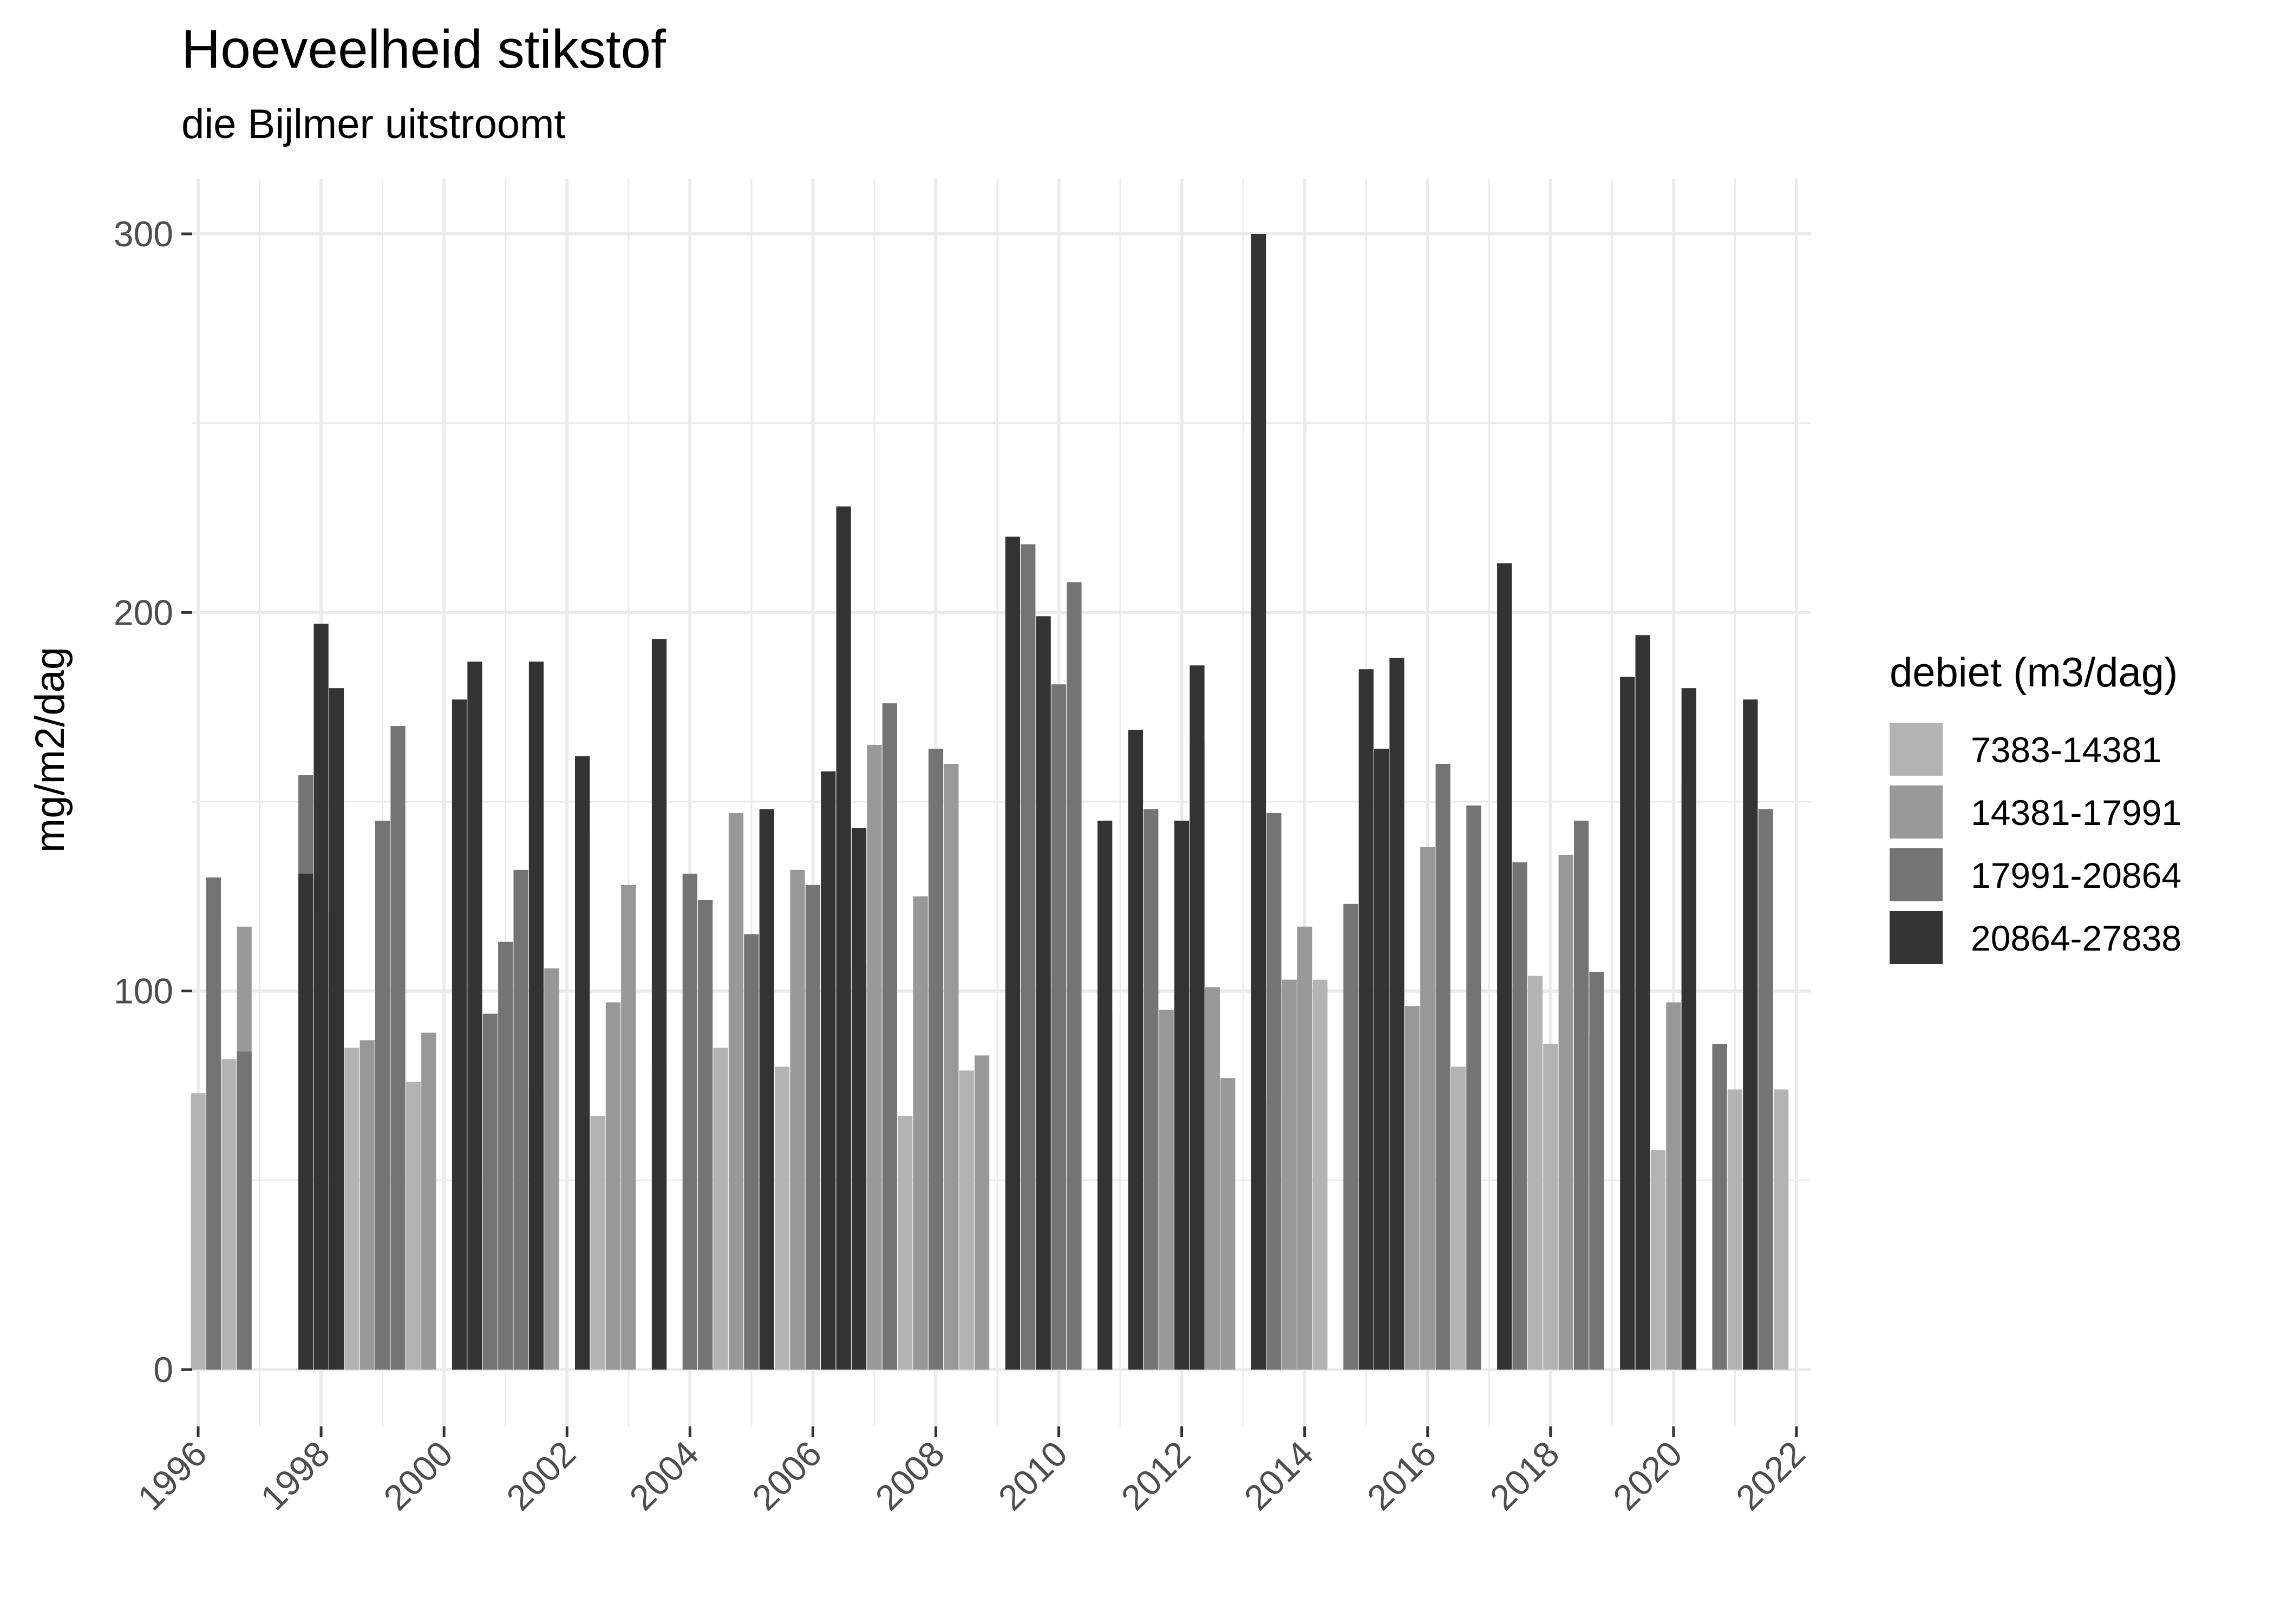 The width and height of the screenshot is (2274, 1624). Describe the element at coordinates (295, 1475) in the screenshot. I see `x-tick-label: 1998` at that location.